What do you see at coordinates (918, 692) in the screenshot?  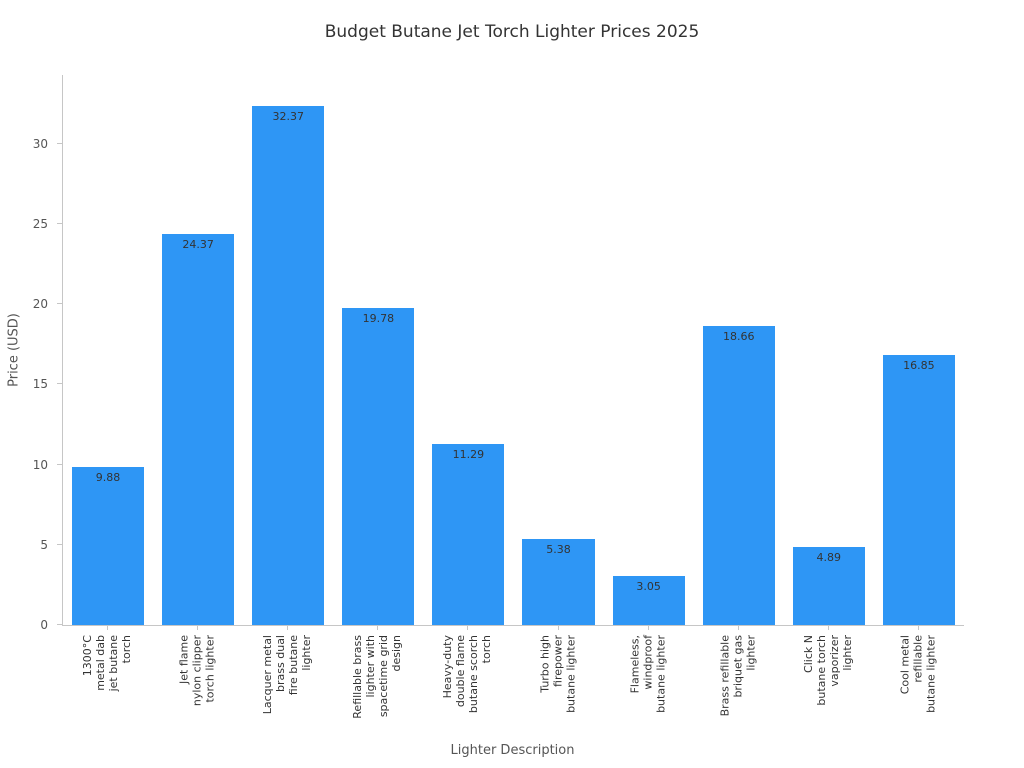 I see `x-tick-cell: Cool metal refillable butane lighter` at bounding box center [918, 692].